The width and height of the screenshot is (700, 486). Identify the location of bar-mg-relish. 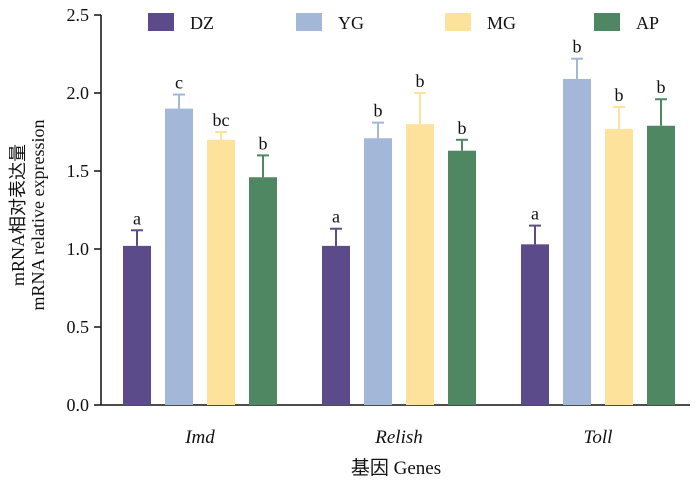
(420, 264).